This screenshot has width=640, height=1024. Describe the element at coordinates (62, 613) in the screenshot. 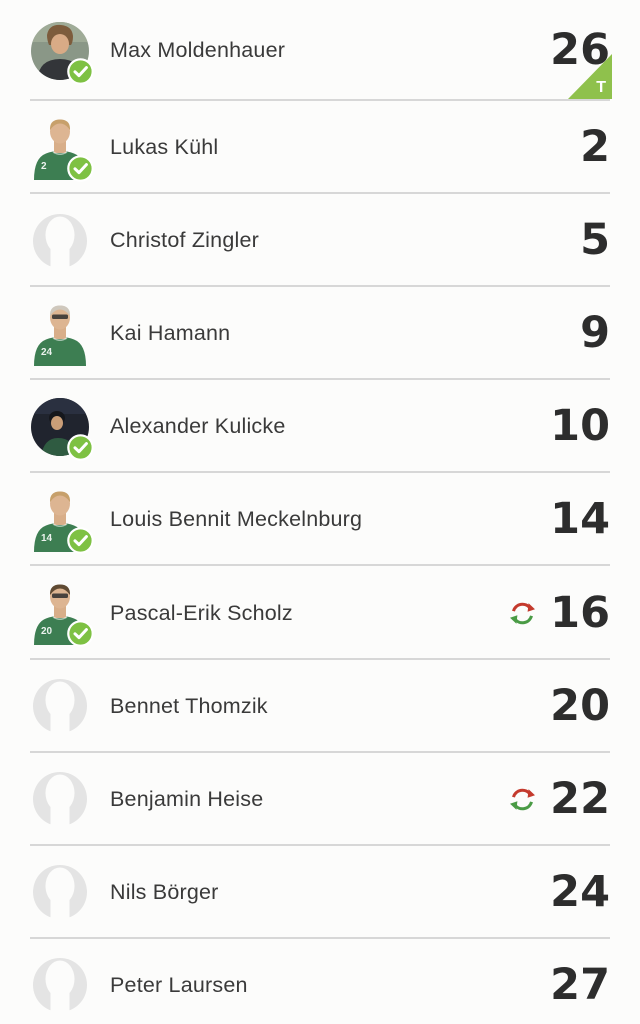

I see `player-avatar: 20` at that location.